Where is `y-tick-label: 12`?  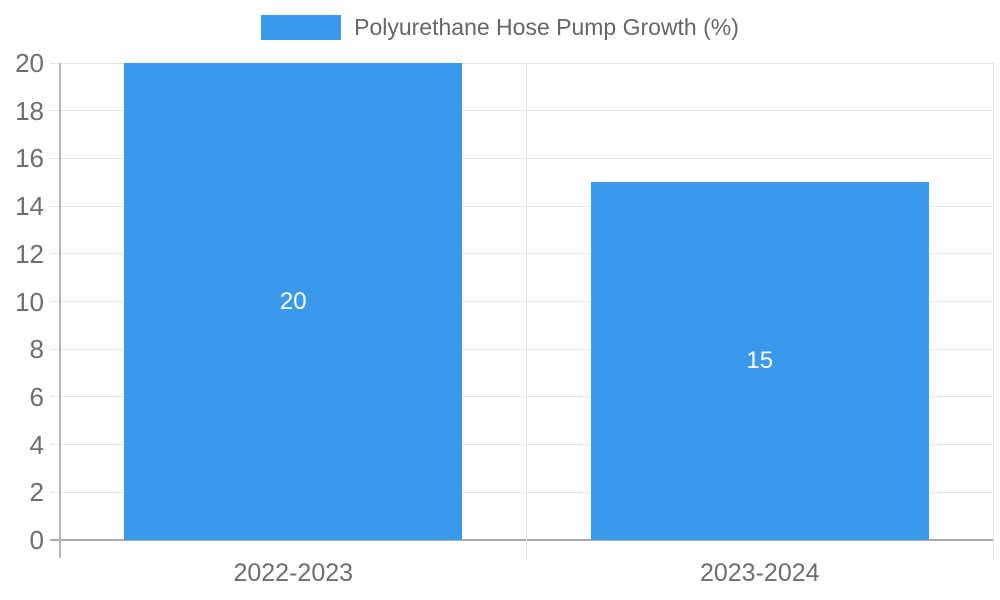 y-tick-label: 12 is located at coordinates (29, 253).